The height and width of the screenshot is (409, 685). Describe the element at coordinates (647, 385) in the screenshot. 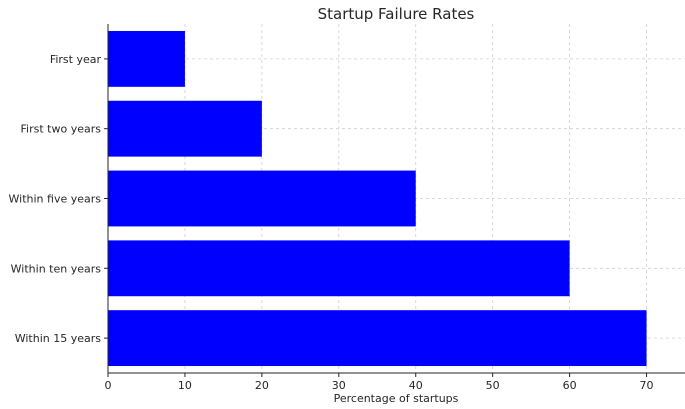

I see `x-tick-label-70: 70` at that location.